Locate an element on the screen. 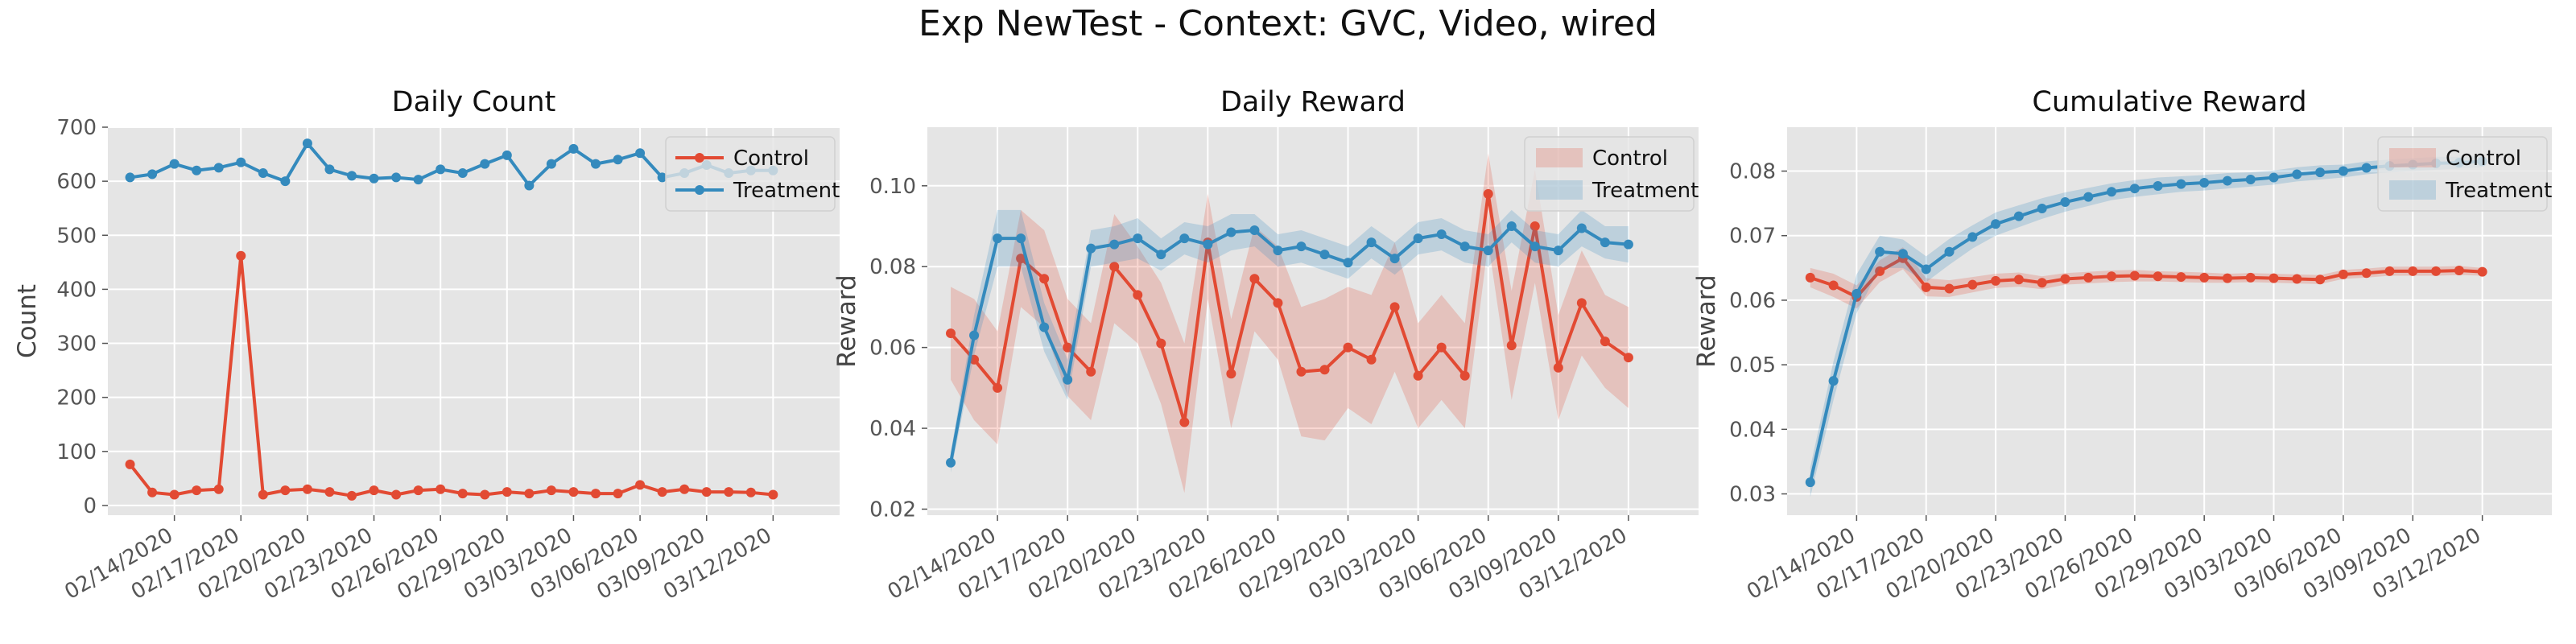 Image resolution: width=2576 pixels, height=644 pixels. chart-2-y-tick-label: 0.06 is located at coordinates (892, 348).